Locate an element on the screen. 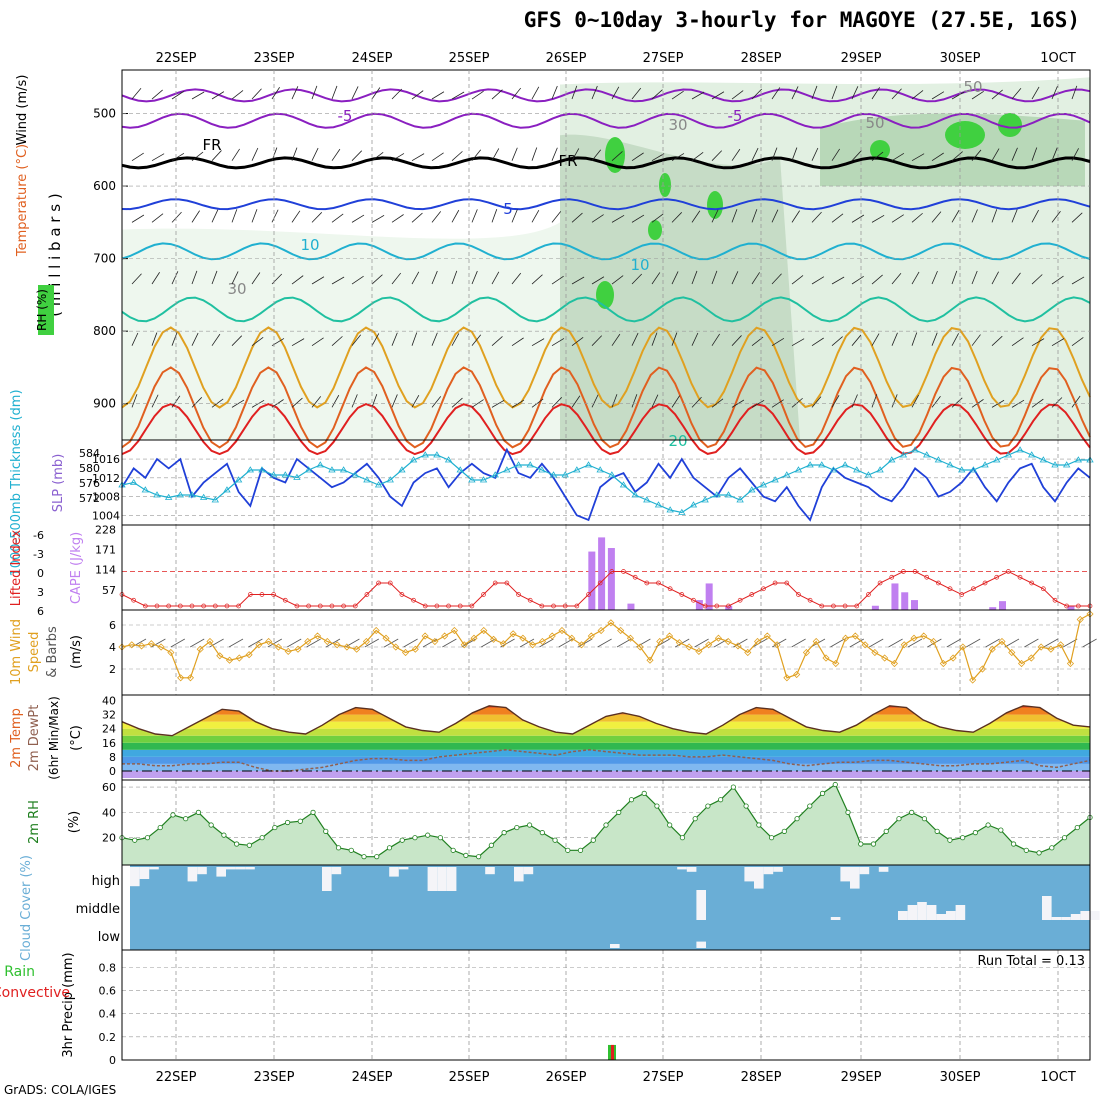  top-date-label: 25SEP is located at coordinates (469, 58).